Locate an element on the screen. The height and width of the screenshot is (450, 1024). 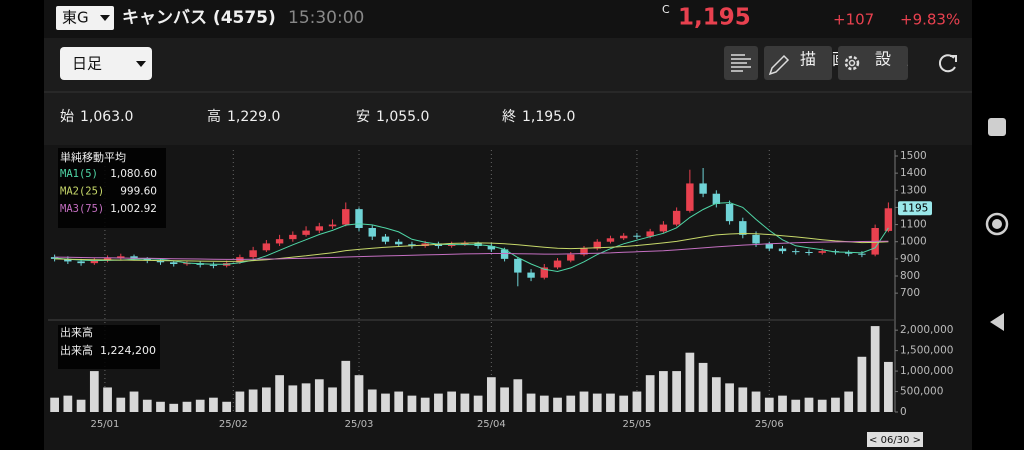
price-flag: C is located at coordinates (666, 9).